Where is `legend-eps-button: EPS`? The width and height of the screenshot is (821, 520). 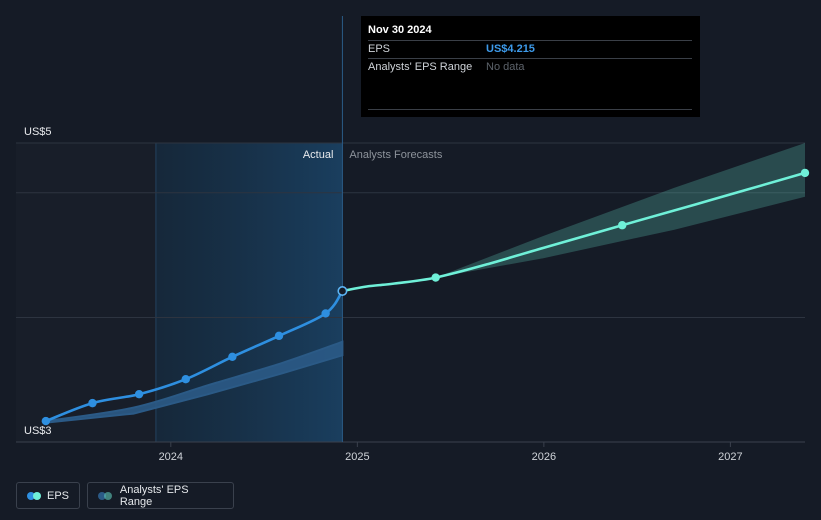
legend-eps-button: EPS is located at coordinates (48, 495).